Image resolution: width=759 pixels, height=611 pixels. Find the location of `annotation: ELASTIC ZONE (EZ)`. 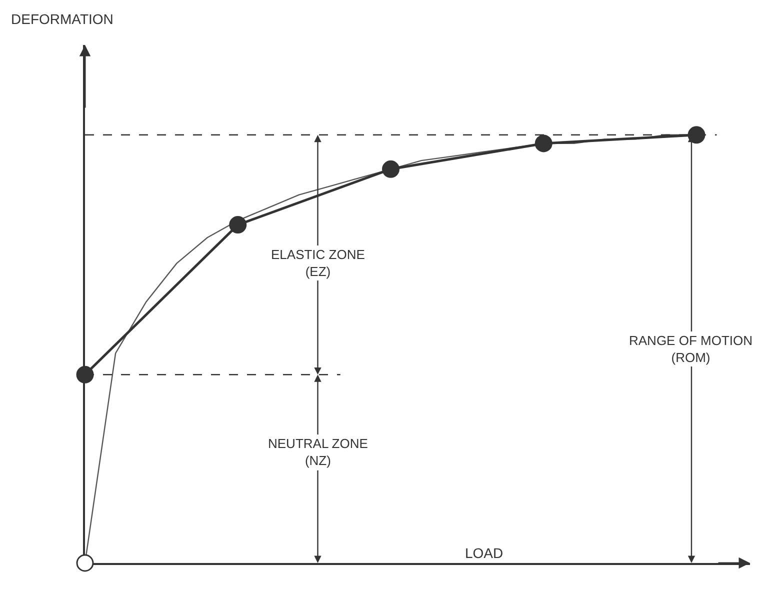

annotation: ELASTIC ZONE (EZ) is located at coordinates (318, 263).